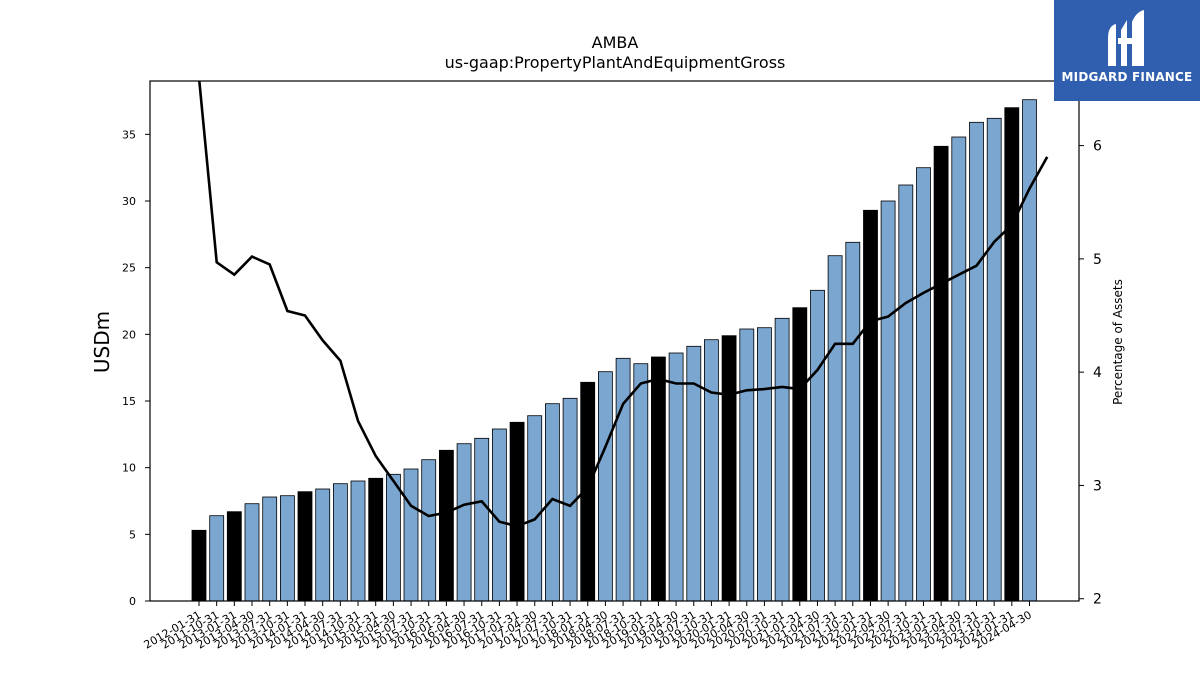 The image size is (1200, 675). What do you see at coordinates (1097, 600) in the screenshot?
I see `y2-tick-label: 2` at bounding box center [1097, 600].